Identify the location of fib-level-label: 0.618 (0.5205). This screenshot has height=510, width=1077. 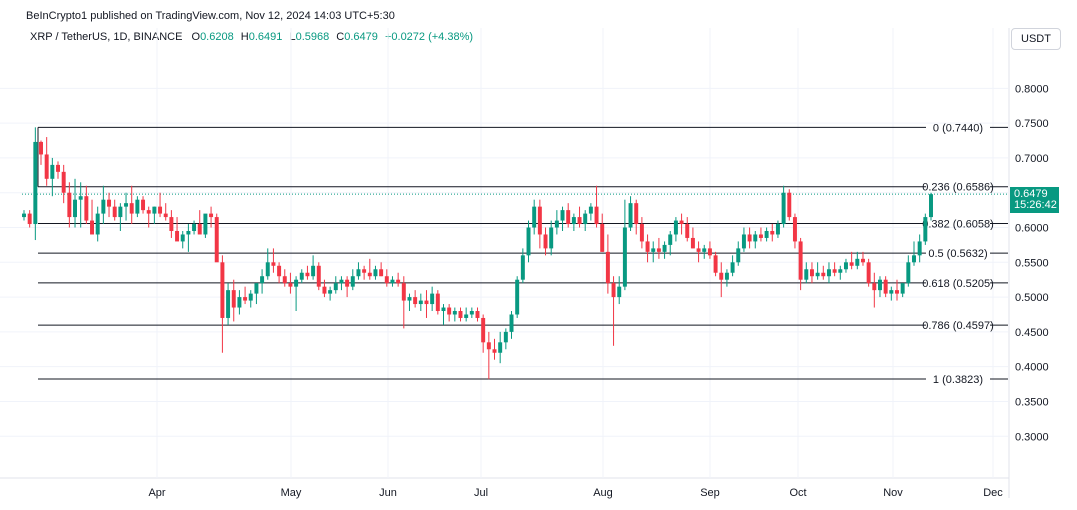
(958, 284).